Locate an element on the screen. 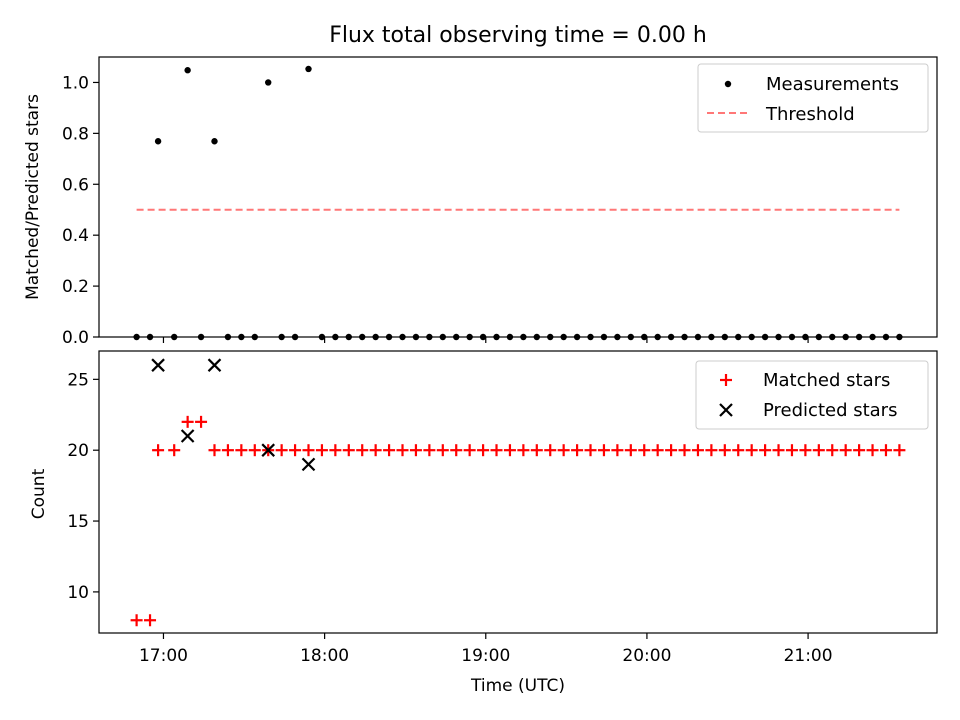 The width and height of the screenshot is (960, 720). x-axis-label: Time (UTC) is located at coordinates (517, 686).